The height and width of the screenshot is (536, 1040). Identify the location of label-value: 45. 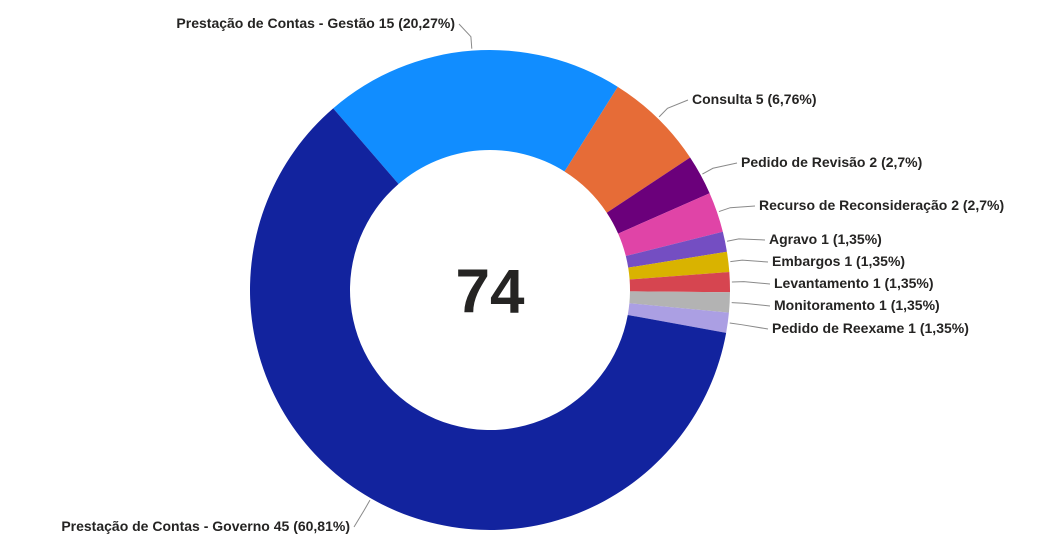
(282, 526).